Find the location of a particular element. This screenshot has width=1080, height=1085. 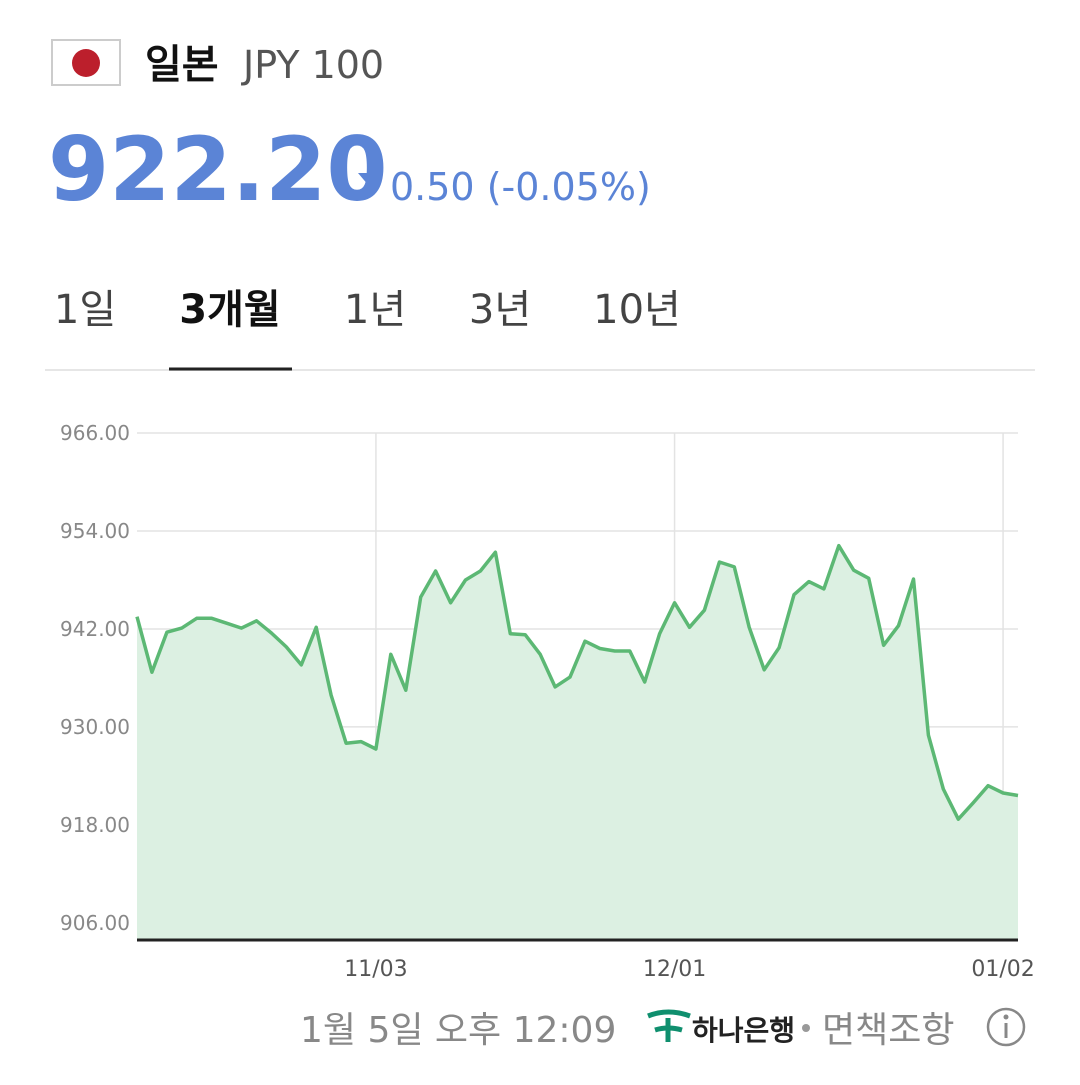

disclaimer: 면책조항 is located at coordinates (888, 1030).